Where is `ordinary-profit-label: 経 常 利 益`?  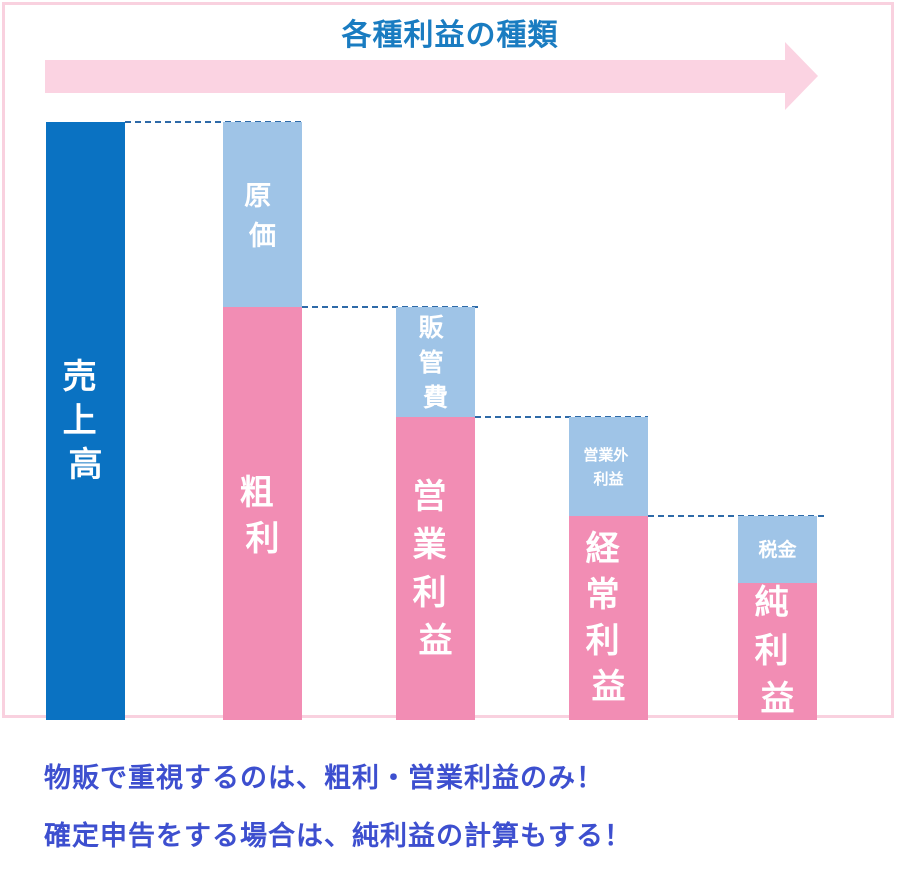 ordinary-profit-label: 経 常 利 益 is located at coordinates (609, 618).